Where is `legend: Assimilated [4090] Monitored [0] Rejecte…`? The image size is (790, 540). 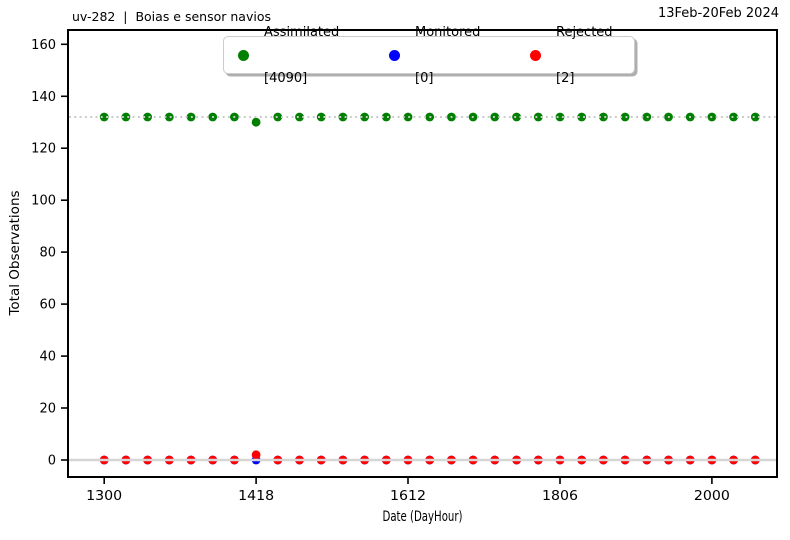 legend: Assimilated [4090] Monitored [0] Rejecte… is located at coordinates (429, 55).